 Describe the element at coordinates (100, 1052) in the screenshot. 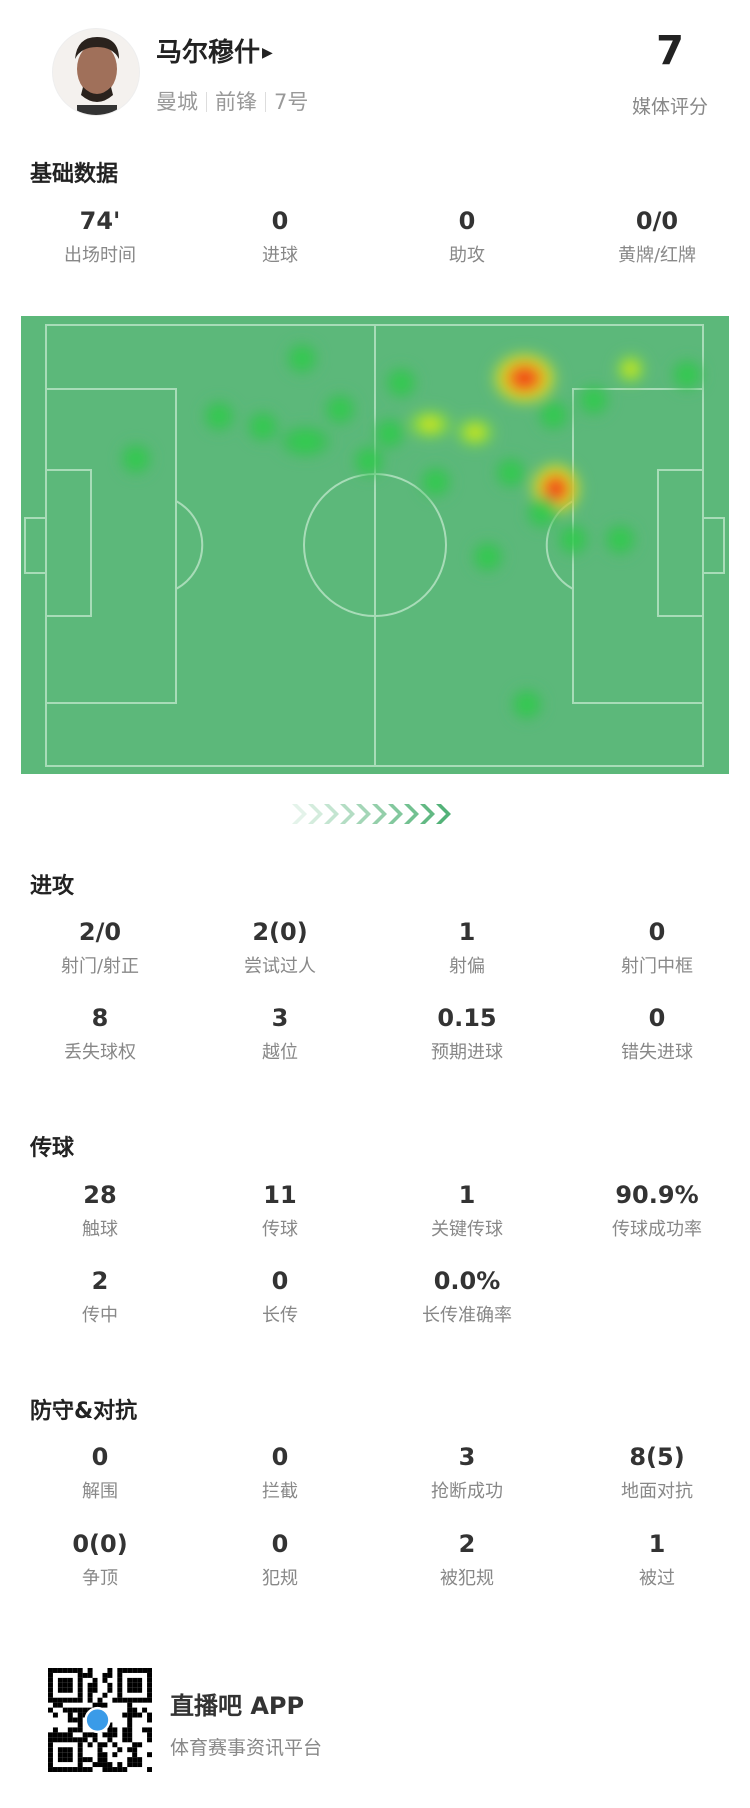

I see `stat-label: 丢失球权` at that location.